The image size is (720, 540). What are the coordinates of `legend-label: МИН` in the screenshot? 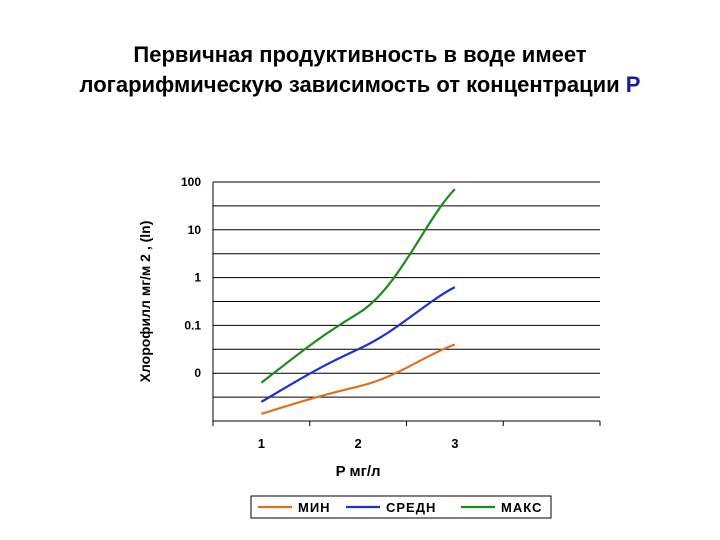 It's located at (314, 507).